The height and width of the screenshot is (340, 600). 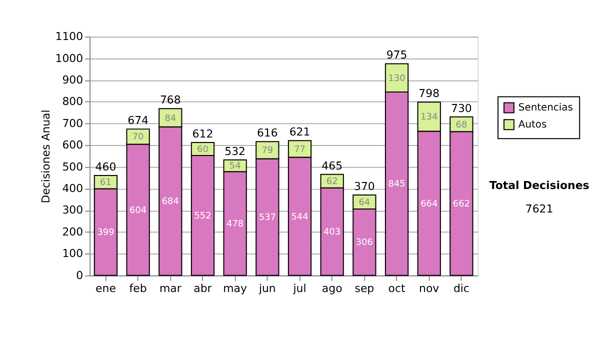 What do you see at coordinates (365, 243) in the screenshot?
I see `data-label: 306` at bounding box center [365, 243].